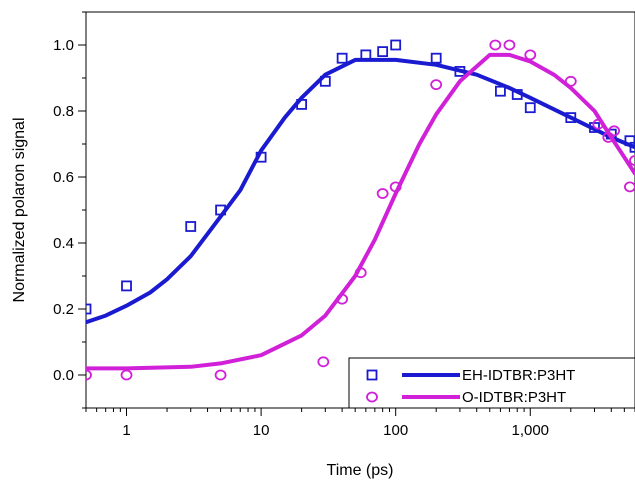  What do you see at coordinates (514, 397) in the screenshot?
I see `legend-label: O-IDTBR:P3HT` at bounding box center [514, 397].